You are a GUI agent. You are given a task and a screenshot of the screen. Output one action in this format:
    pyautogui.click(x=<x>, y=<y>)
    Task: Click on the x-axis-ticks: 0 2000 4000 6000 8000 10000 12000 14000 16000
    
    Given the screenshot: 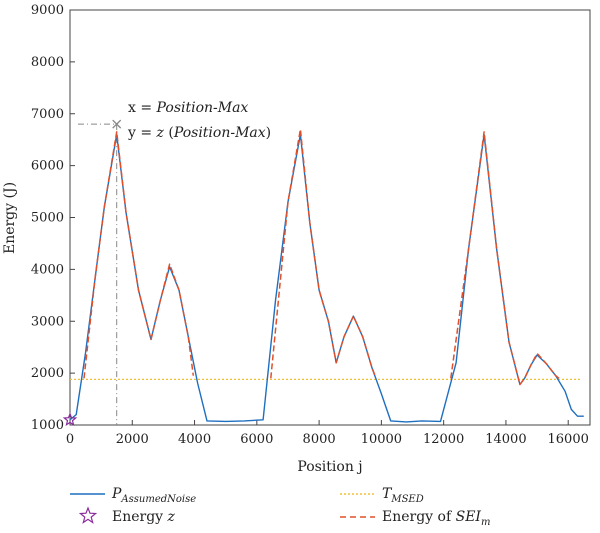 What is the action you would take?
    pyautogui.click(x=327, y=433)
    